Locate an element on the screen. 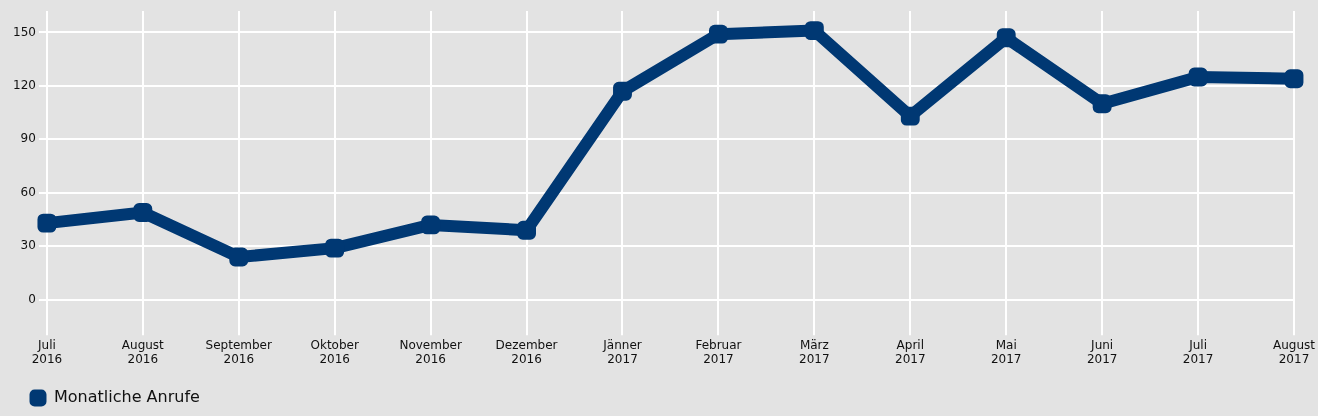 The width and height of the screenshot is (1318, 416). x-tick-label: Juni 2017 is located at coordinates (1102, 351).